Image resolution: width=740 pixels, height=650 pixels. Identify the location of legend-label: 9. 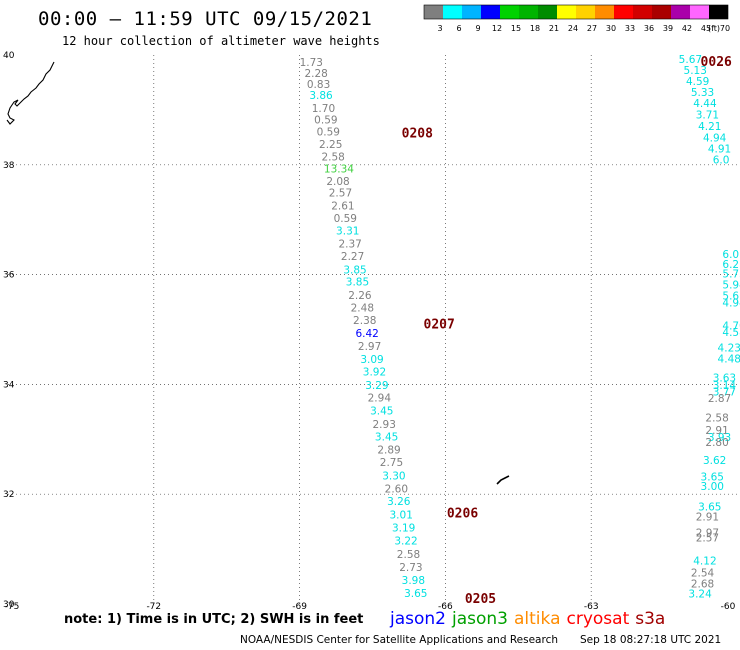
(477, 28).